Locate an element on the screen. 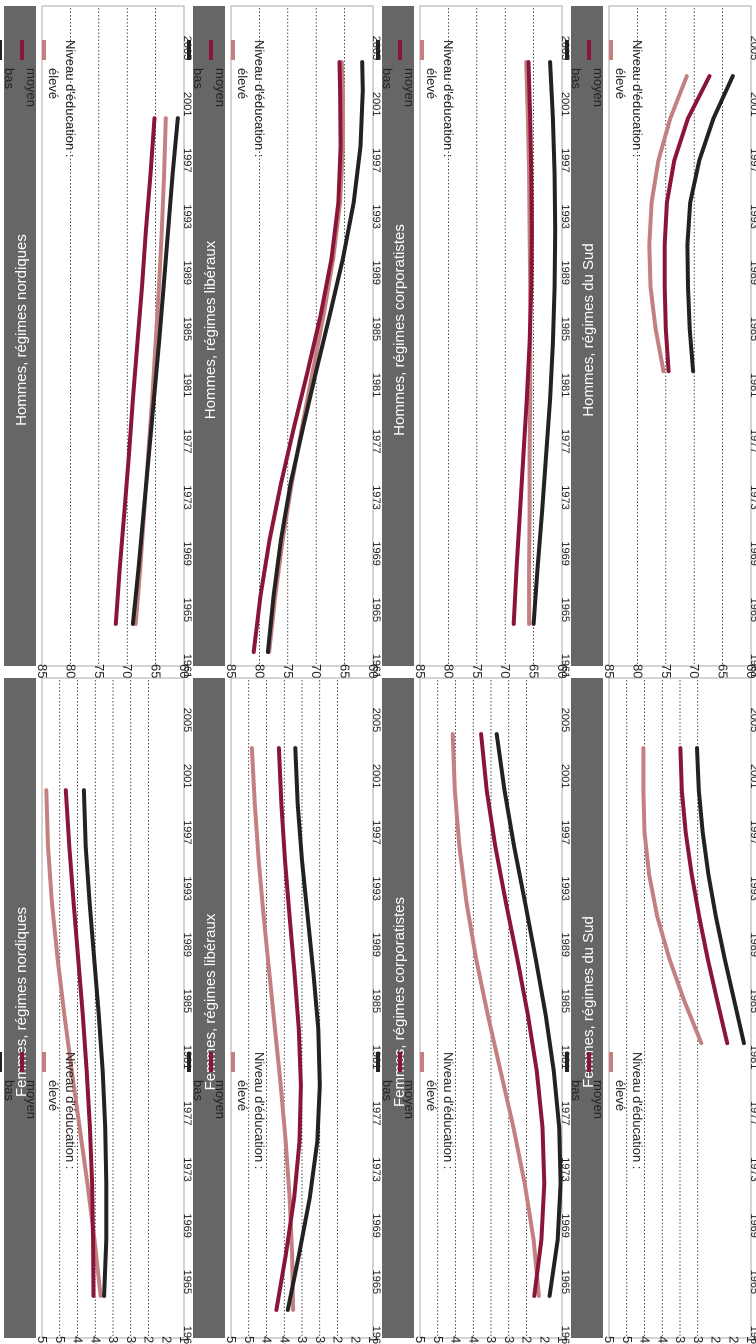 The height and width of the screenshot is (1344, 756). chart-panel: Hommes, régimes du Sud 85 80 75 70 65 60 is located at coordinates (663, 341).